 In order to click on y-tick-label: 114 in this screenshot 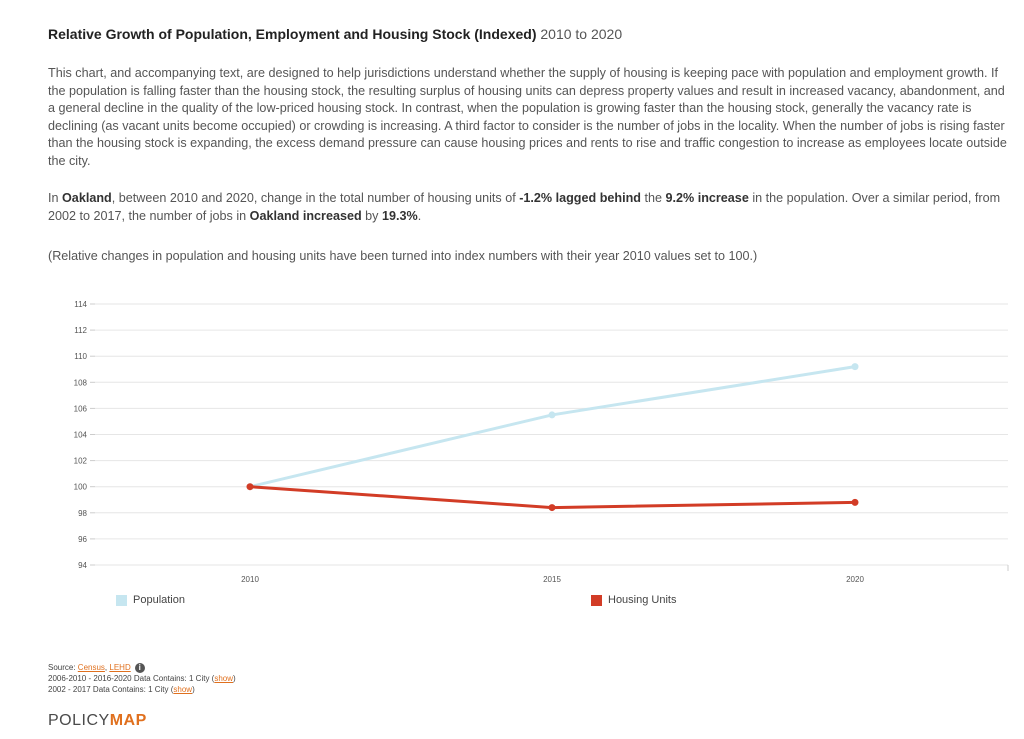, I will do `click(80, 304)`.